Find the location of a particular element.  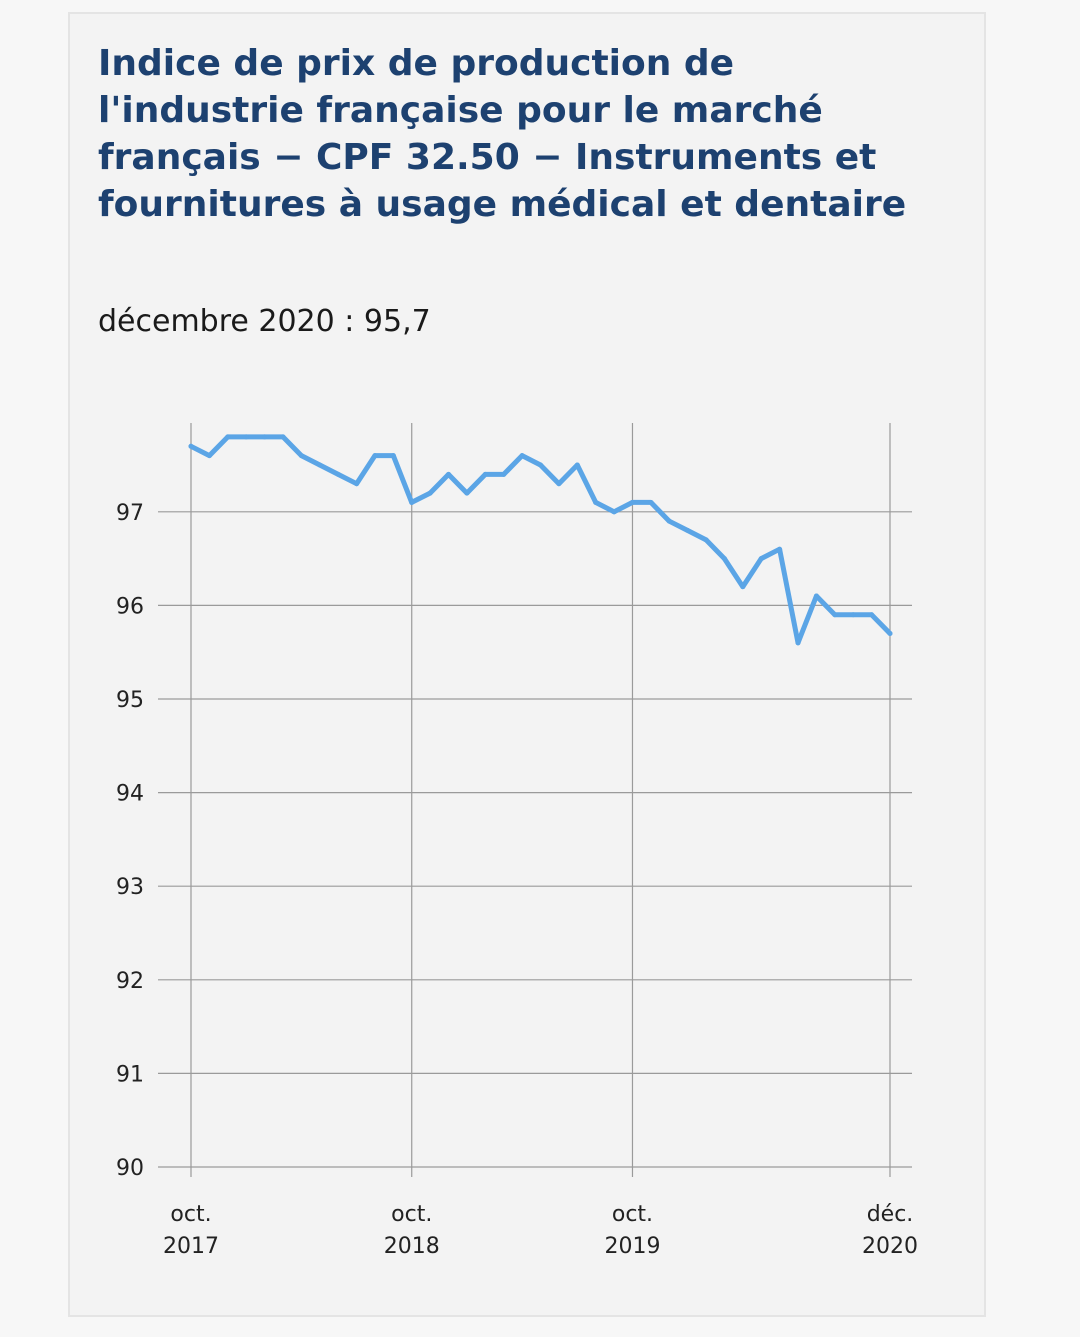

y-tick-label: 96 is located at coordinates (130, 606).